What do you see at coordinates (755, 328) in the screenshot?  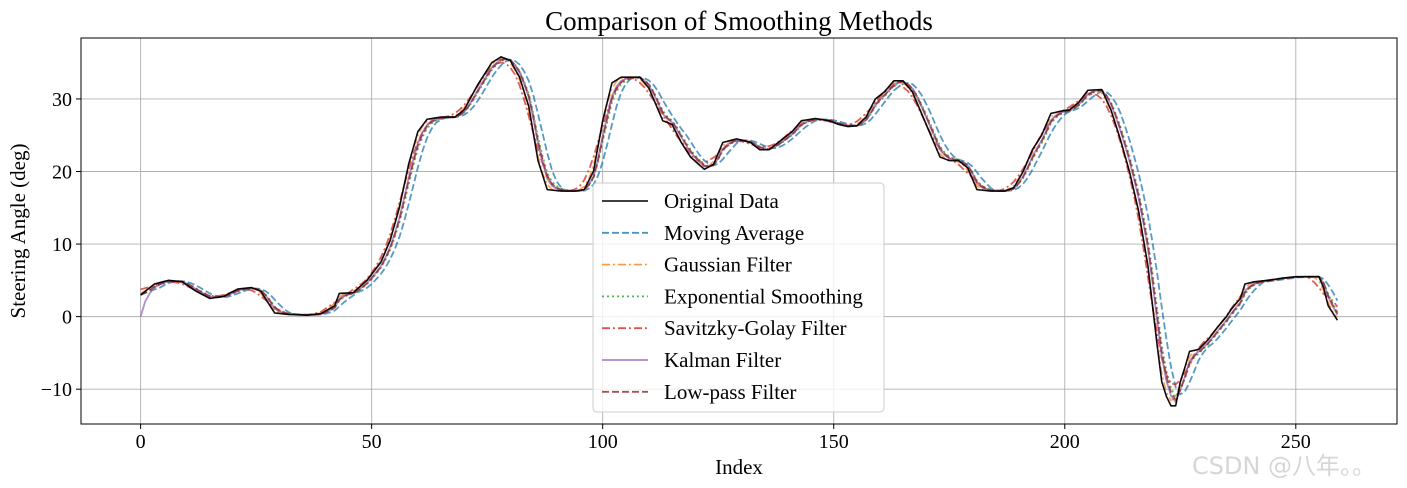 I see `legend-label: Savitzky-Golay Filter` at bounding box center [755, 328].